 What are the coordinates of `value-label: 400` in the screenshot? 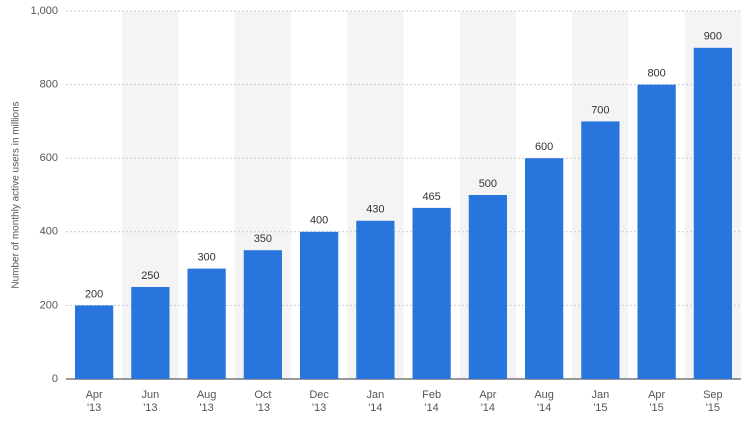 It's located at (319, 221).